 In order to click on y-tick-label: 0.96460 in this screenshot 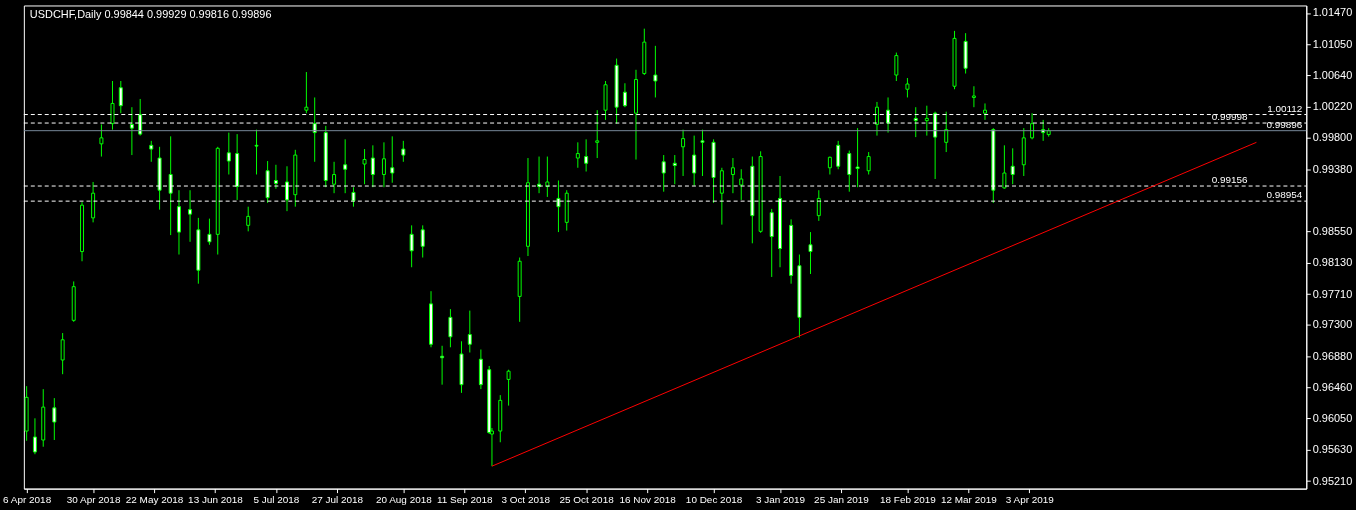, I will do `click(1332, 387)`.